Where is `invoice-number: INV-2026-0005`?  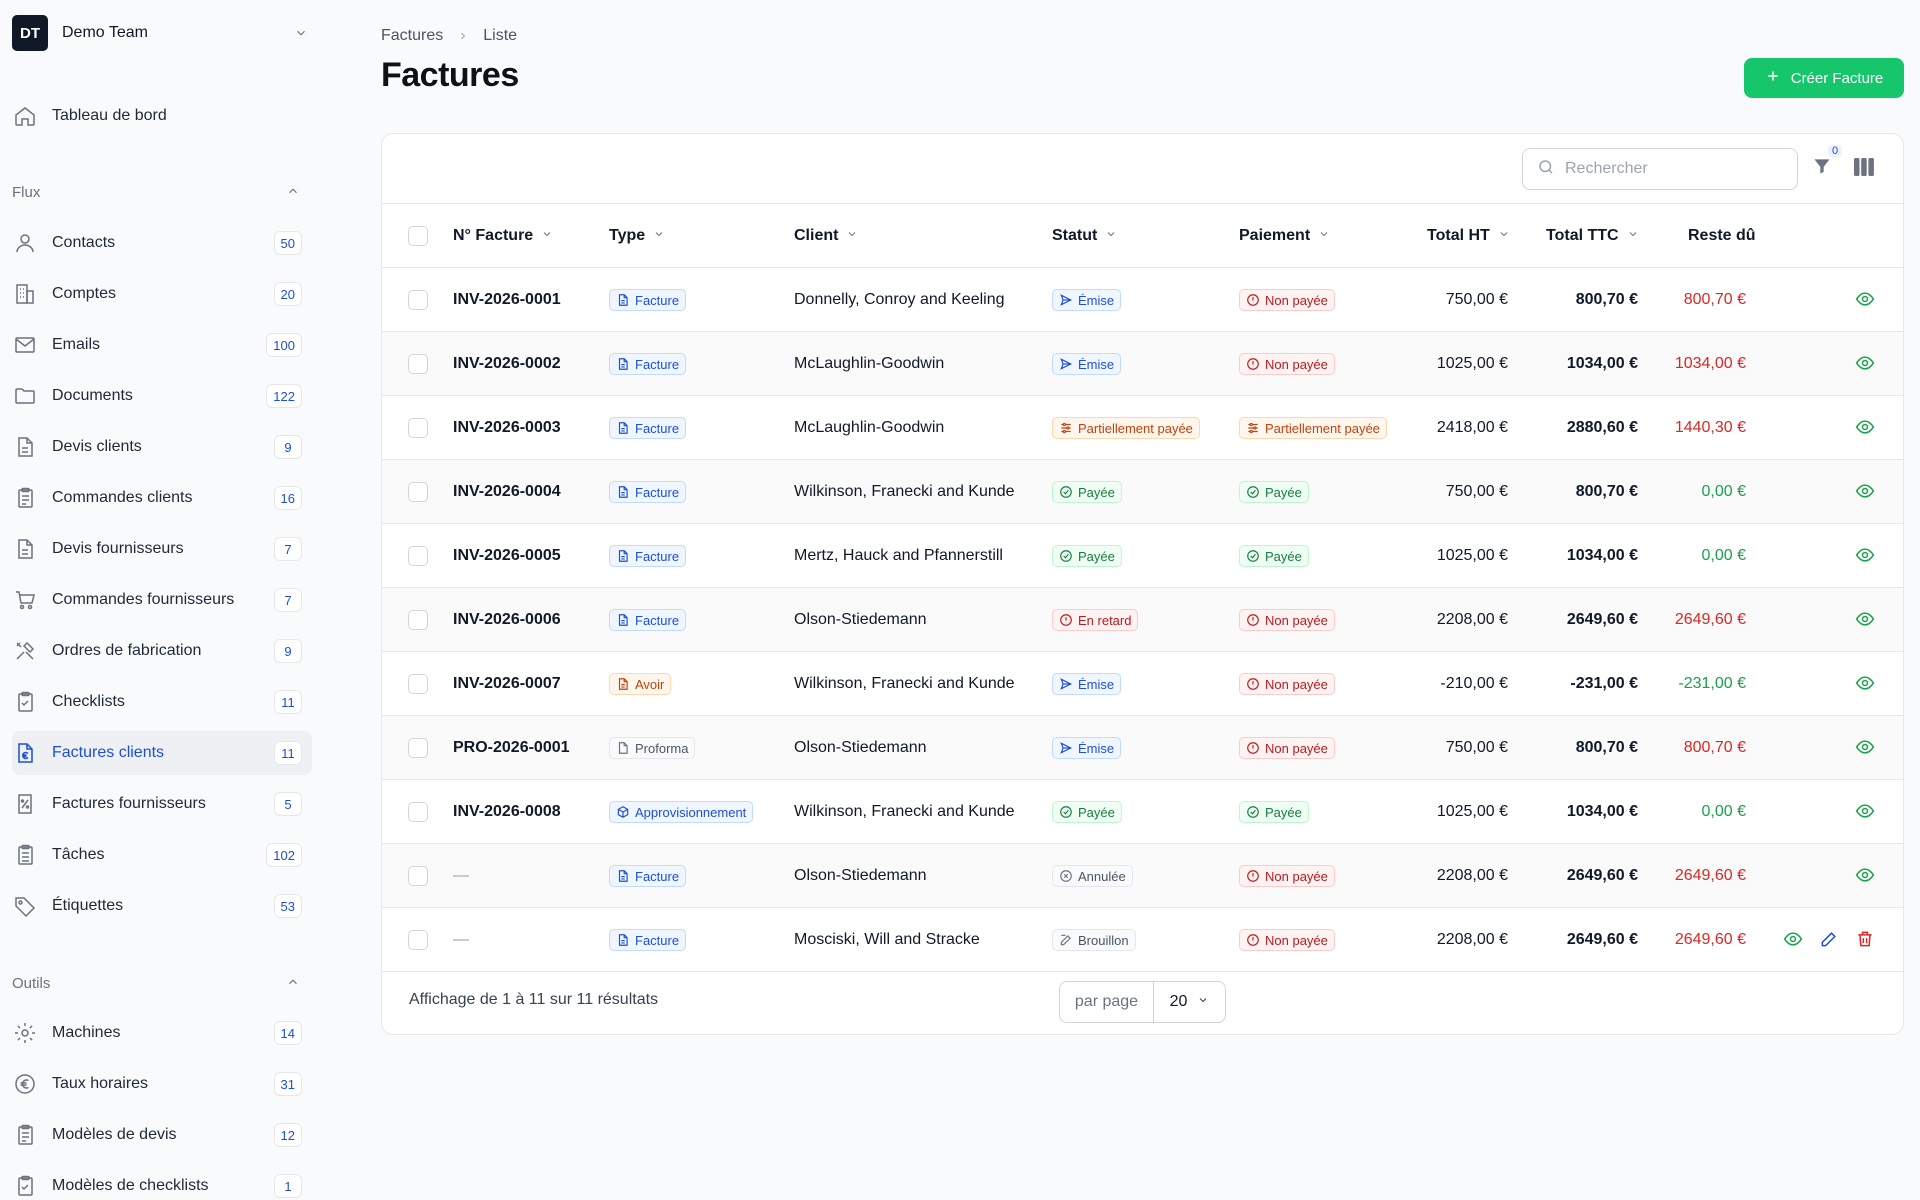 invoice-number: INV-2026-0005 is located at coordinates (507, 555).